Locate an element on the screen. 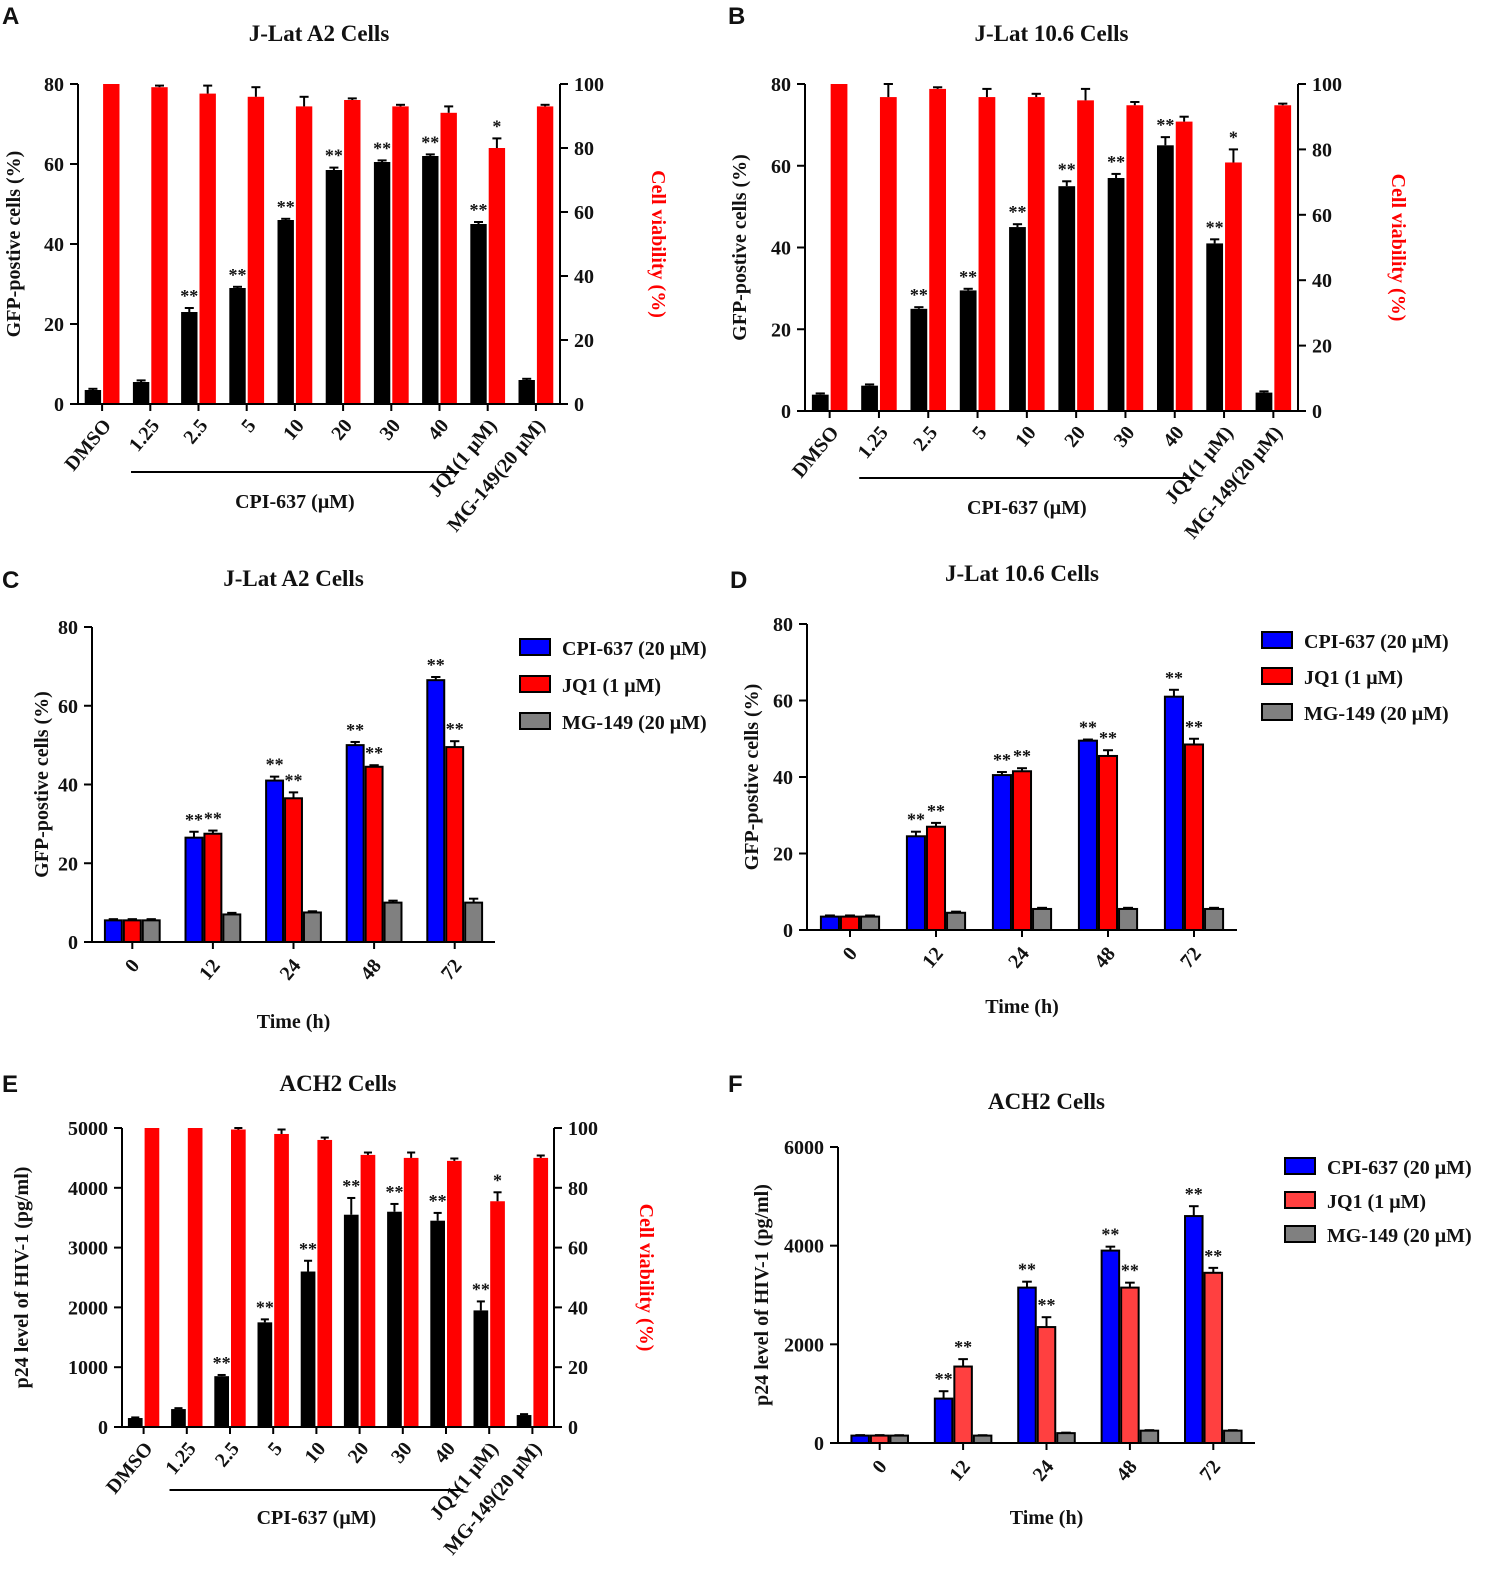 This screenshot has height=1575, width=1501. right-tick-label: 80 is located at coordinates (584, 149).